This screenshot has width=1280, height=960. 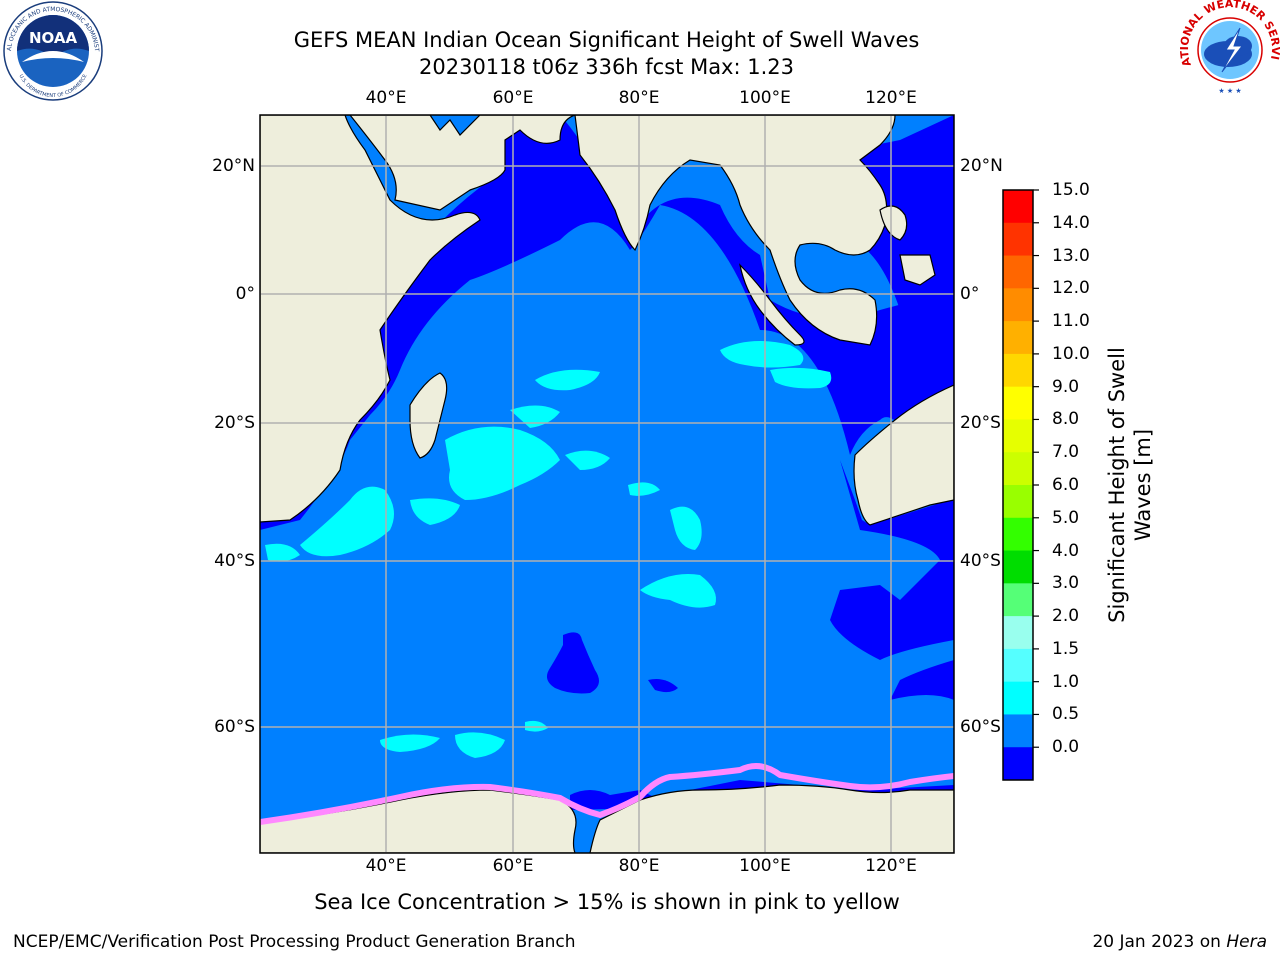 I want to click on noaa-logo-text: NOAA, so click(x=53, y=38).